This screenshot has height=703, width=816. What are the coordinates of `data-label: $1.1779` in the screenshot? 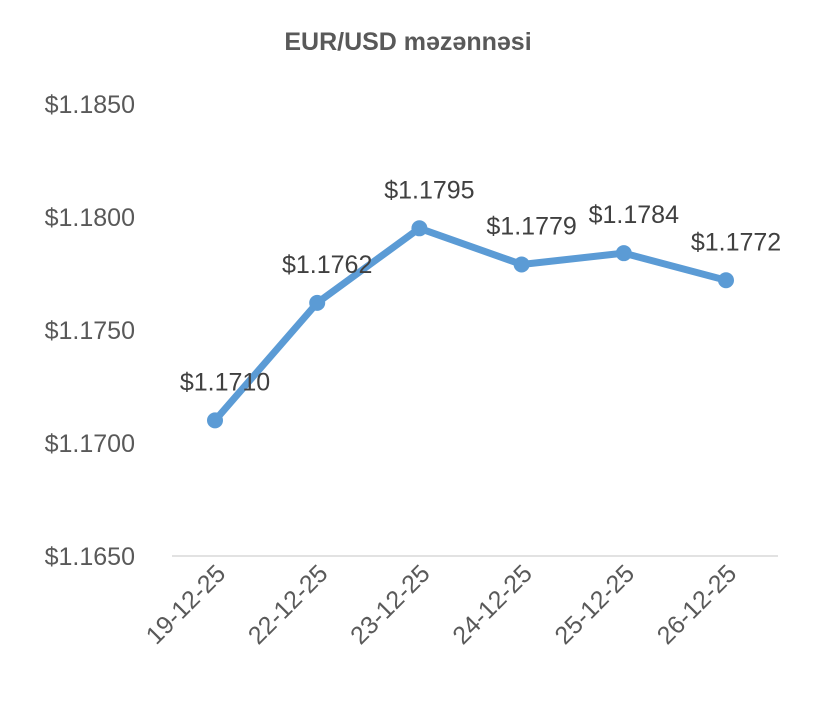 It's located at (531, 226).